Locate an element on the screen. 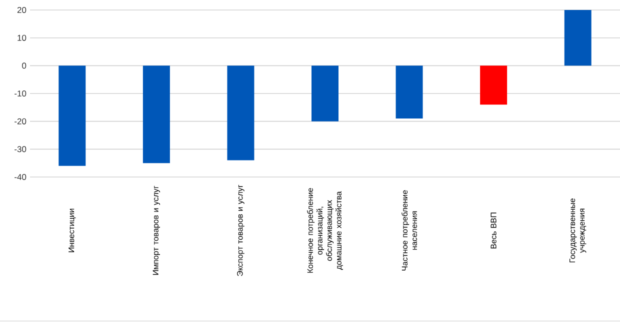 The image size is (620, 322). y-tick-label: 10 is located at coordinates (22, 37).